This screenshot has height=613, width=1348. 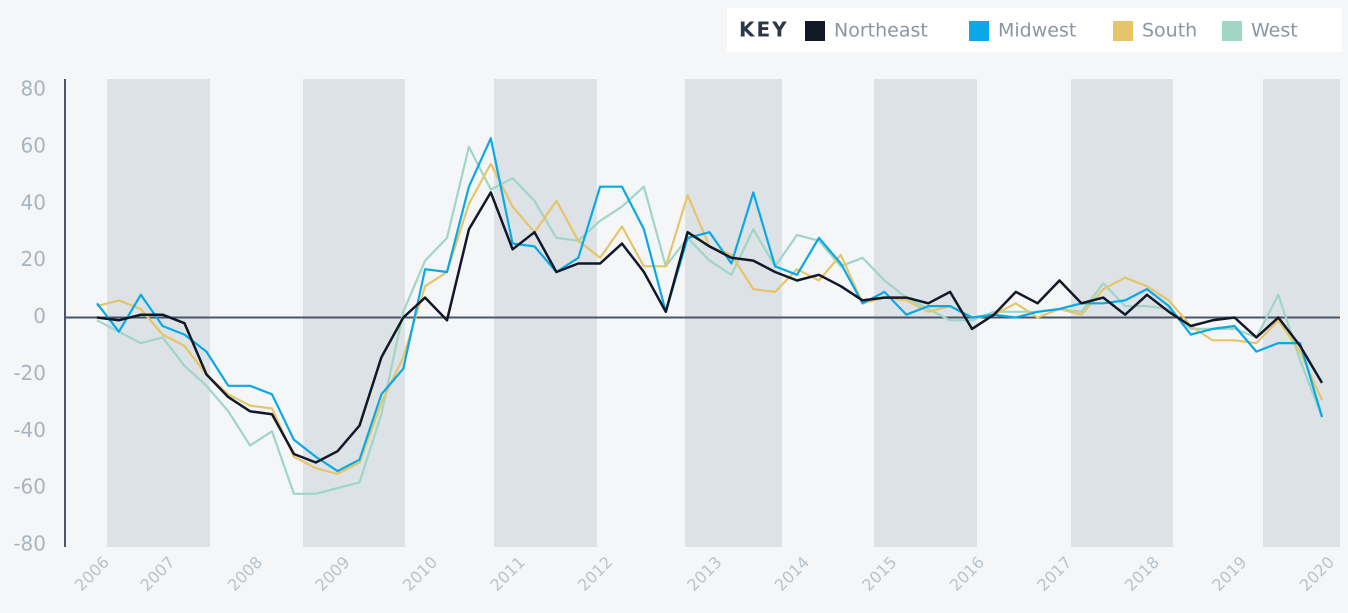 What do you see at coordinates (33, 259) in the screenshot?
I see `y-tick-label: 20` at bounding box center [33, 259].